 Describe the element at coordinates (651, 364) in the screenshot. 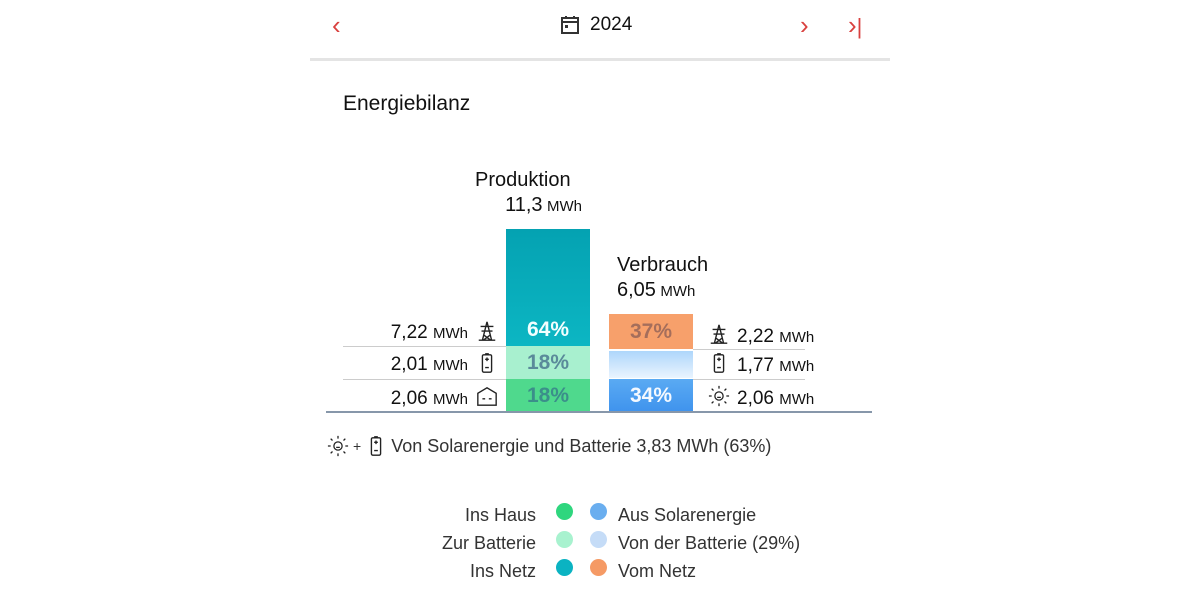

I see `consumption-segment-battery` at that location.